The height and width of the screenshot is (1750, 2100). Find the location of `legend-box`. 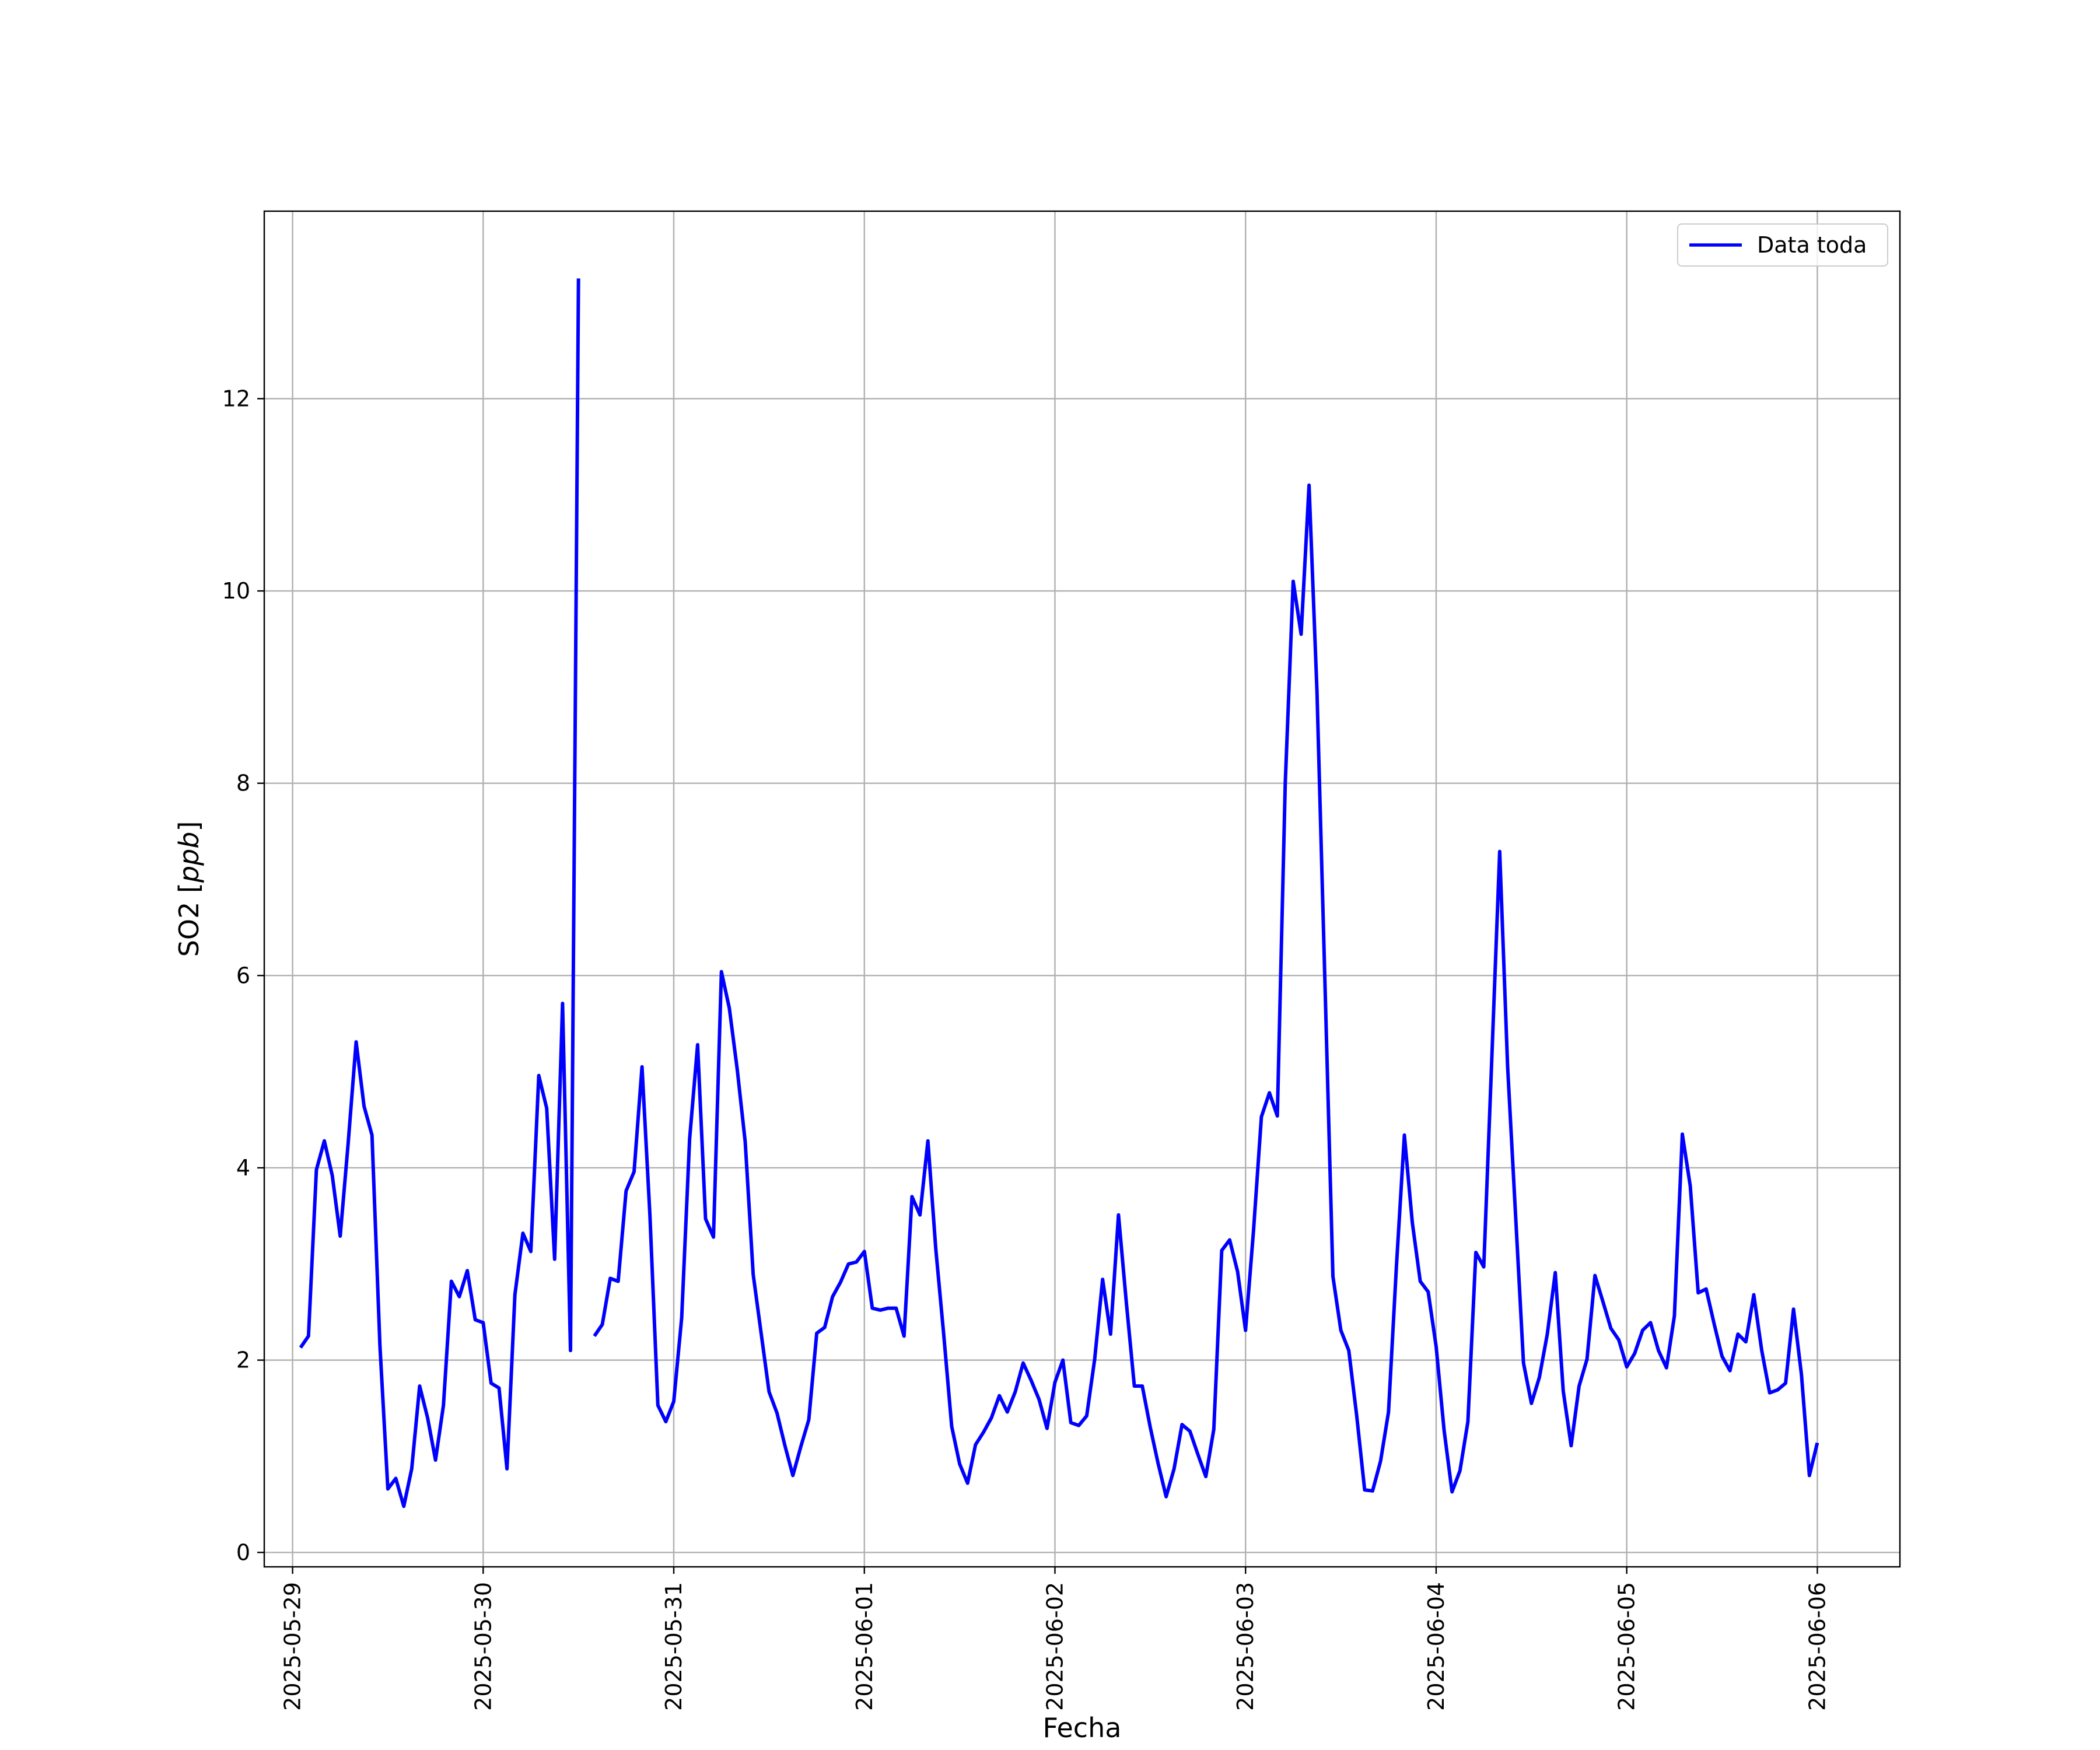

legend-box is located at coordinates (1782, 245).